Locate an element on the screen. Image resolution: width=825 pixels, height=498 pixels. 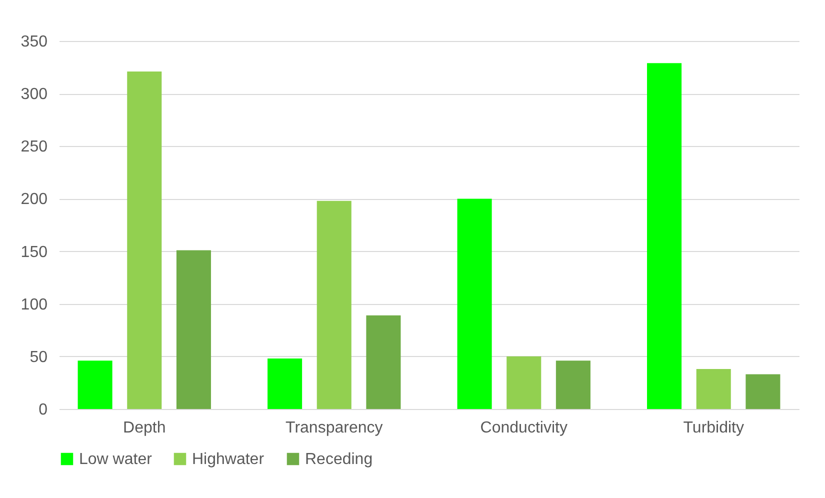
x-tick-label: Depth is located at coordinates (144, 428).